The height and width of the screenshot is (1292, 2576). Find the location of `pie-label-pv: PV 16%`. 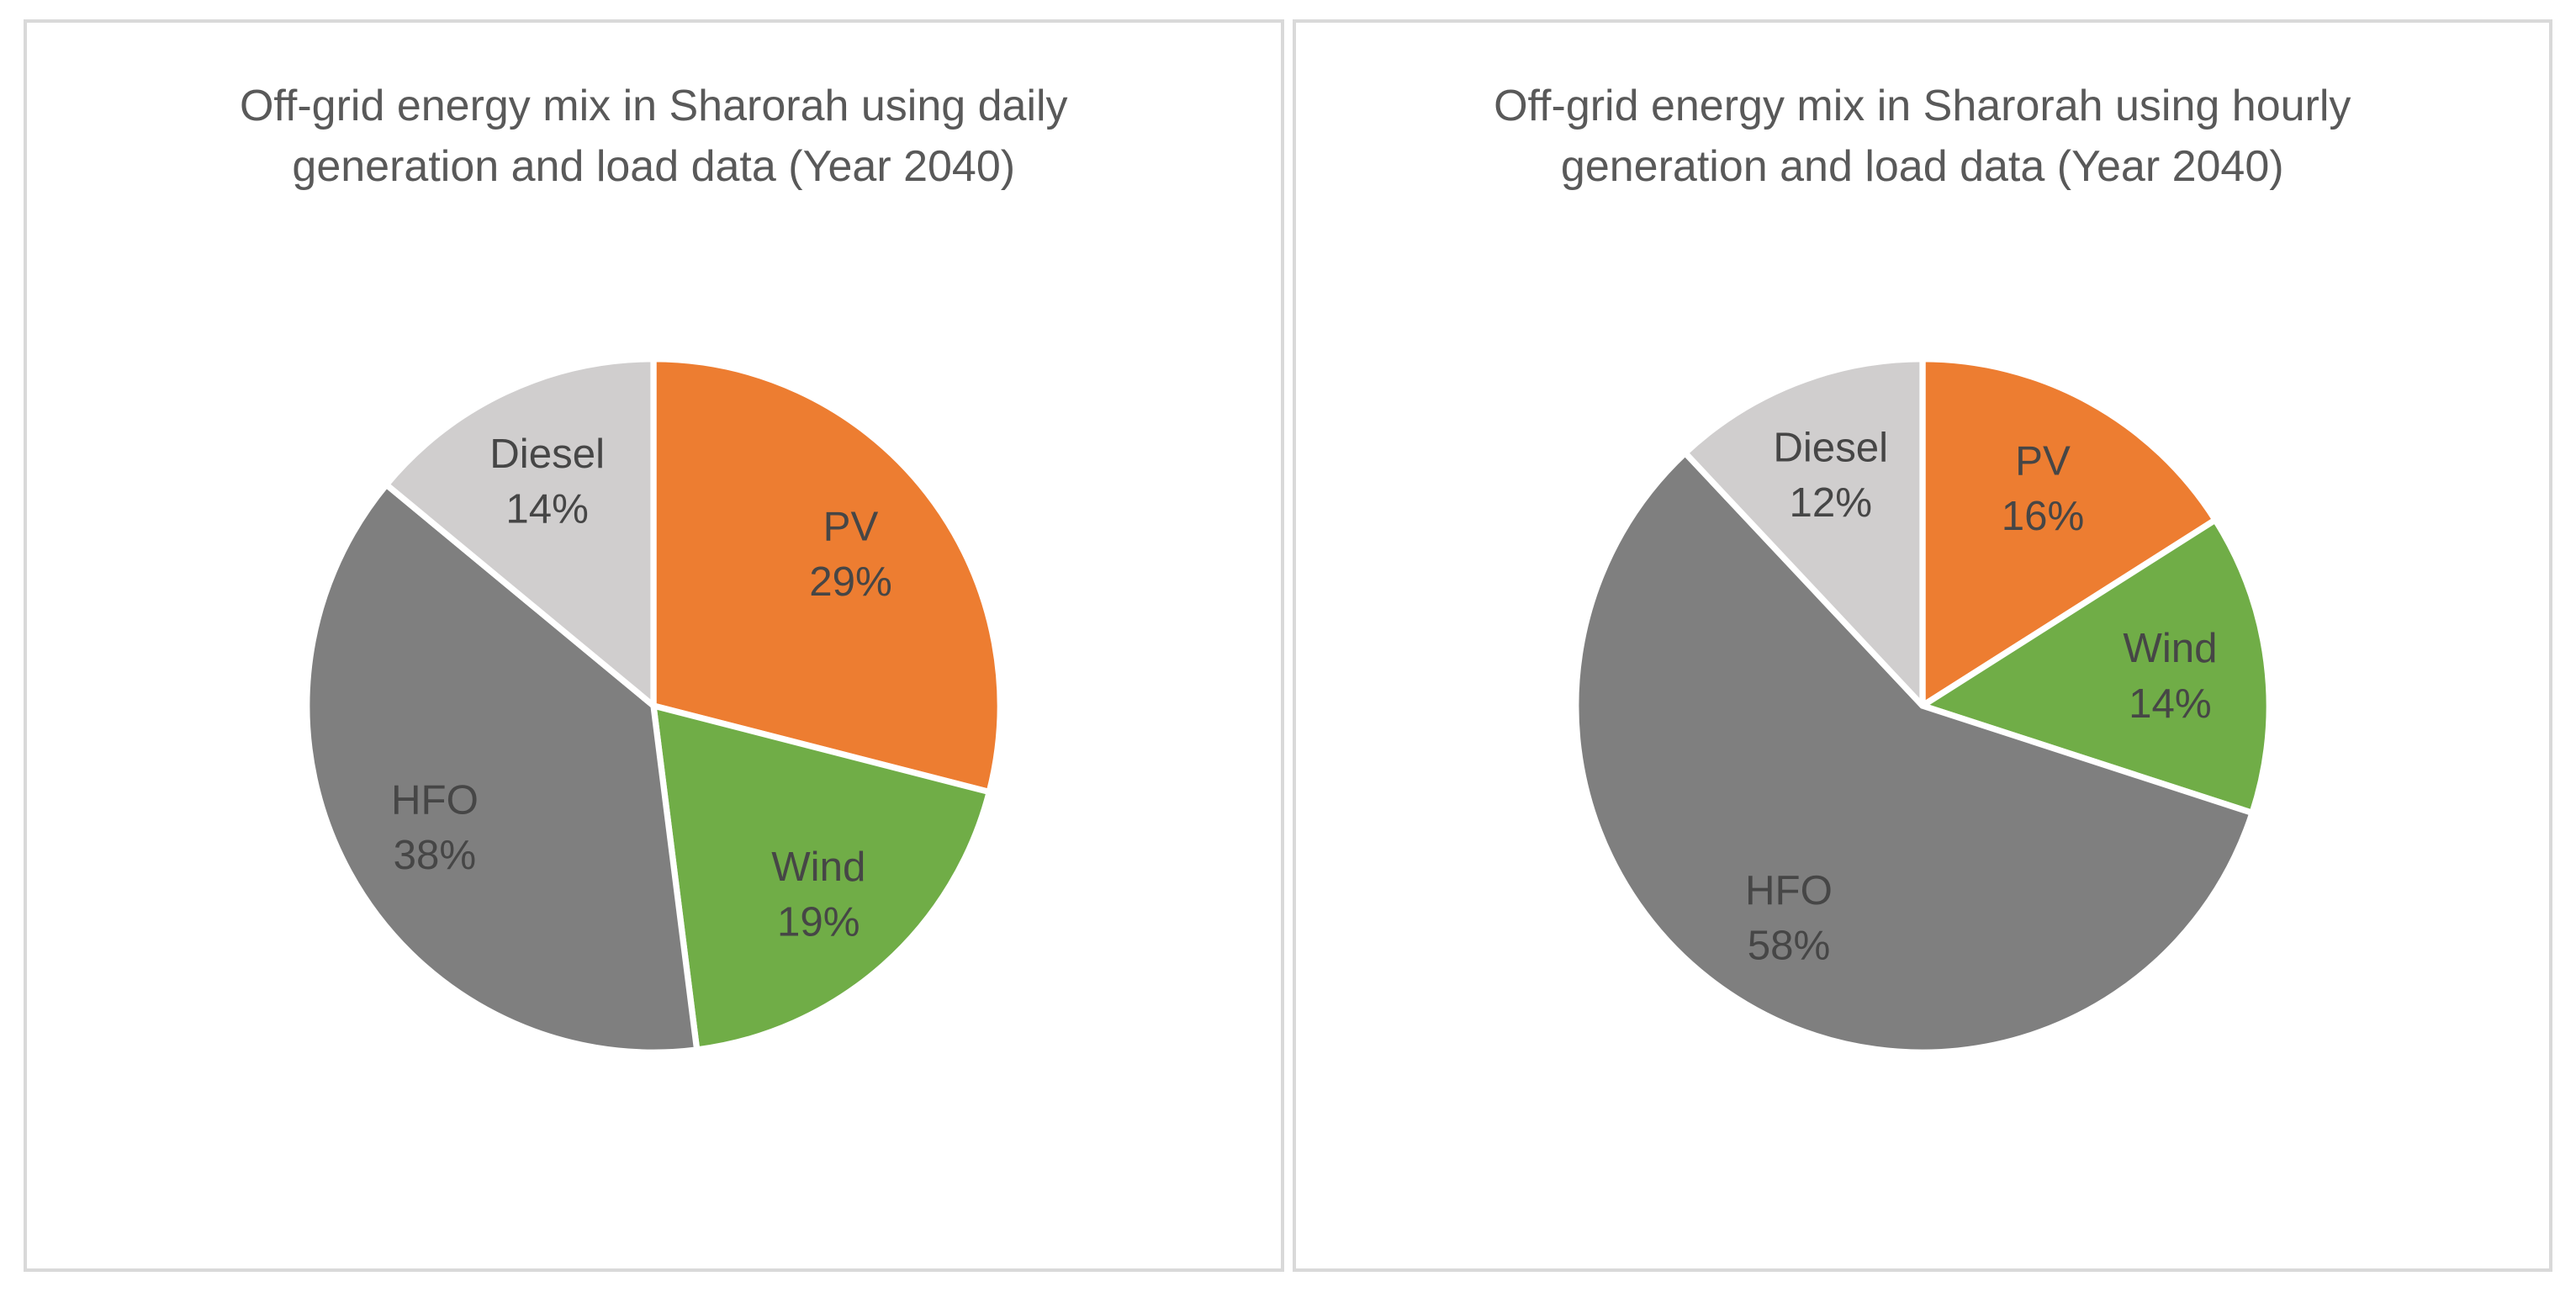

pie-label-pv: PV 16% is located at coordinates (2042, 488).